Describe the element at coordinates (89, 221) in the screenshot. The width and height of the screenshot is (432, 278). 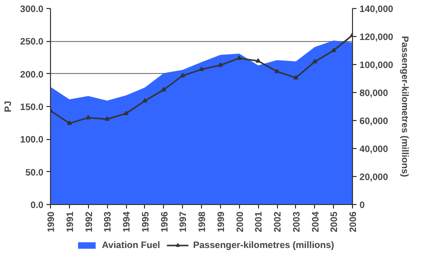
I see `x-tick-label: 1992` at that location.